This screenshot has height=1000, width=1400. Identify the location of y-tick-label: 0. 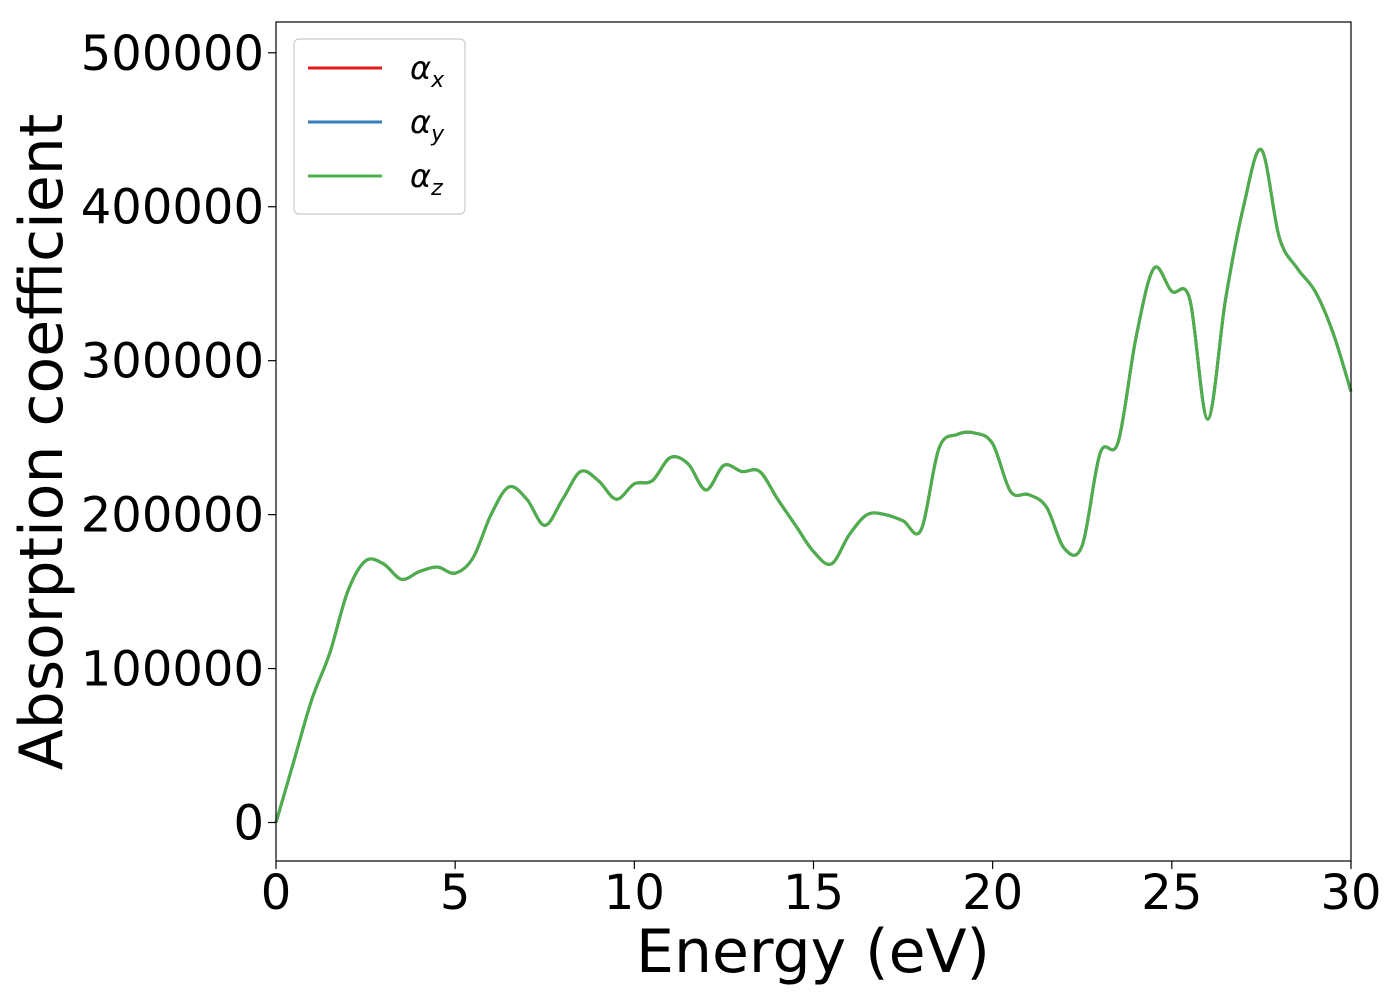
(248, 824).